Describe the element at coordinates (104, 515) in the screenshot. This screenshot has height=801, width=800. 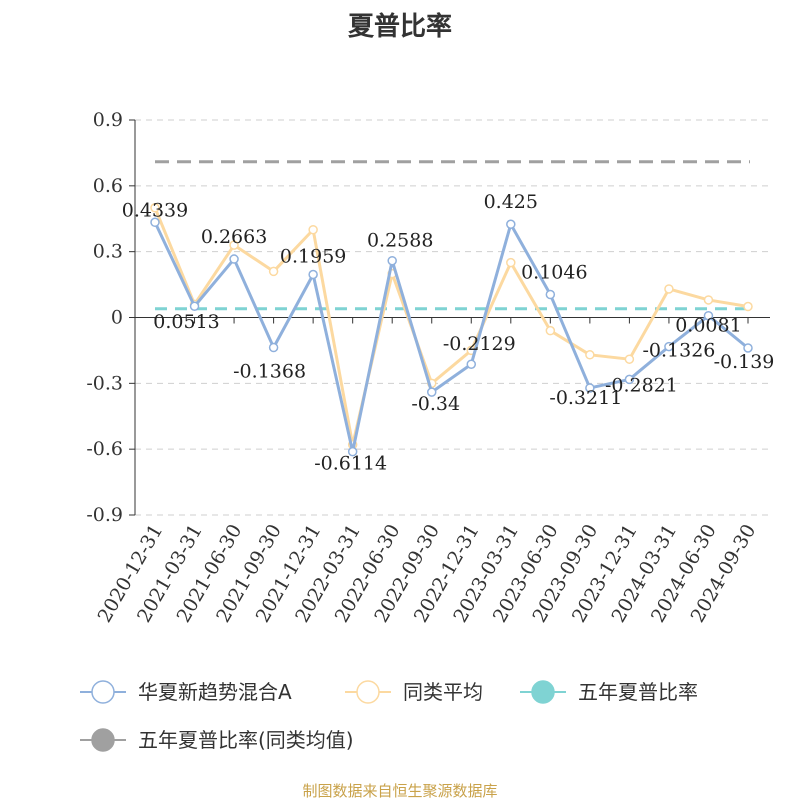
I see `y-tick-label: -0.9` at that location.